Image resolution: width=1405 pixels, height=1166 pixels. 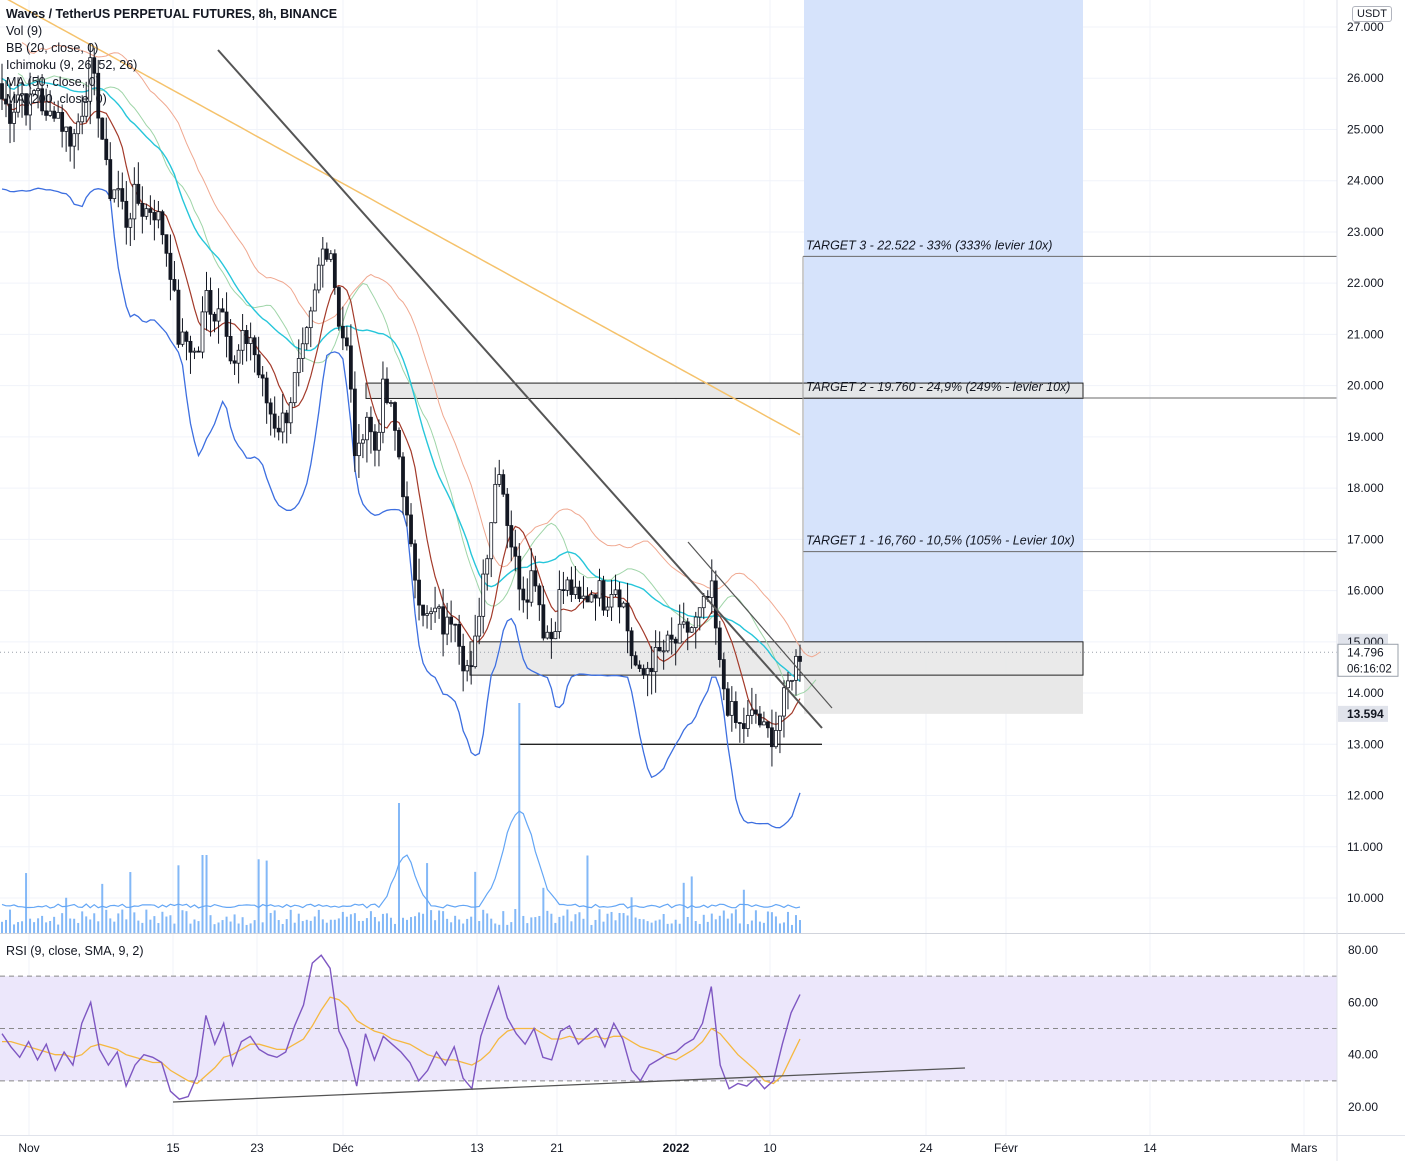 What do you see at coordinates (1365, 181) in the screenshot?
I see `price-tick-label: 24.000` at bounding box center [1365, 181].